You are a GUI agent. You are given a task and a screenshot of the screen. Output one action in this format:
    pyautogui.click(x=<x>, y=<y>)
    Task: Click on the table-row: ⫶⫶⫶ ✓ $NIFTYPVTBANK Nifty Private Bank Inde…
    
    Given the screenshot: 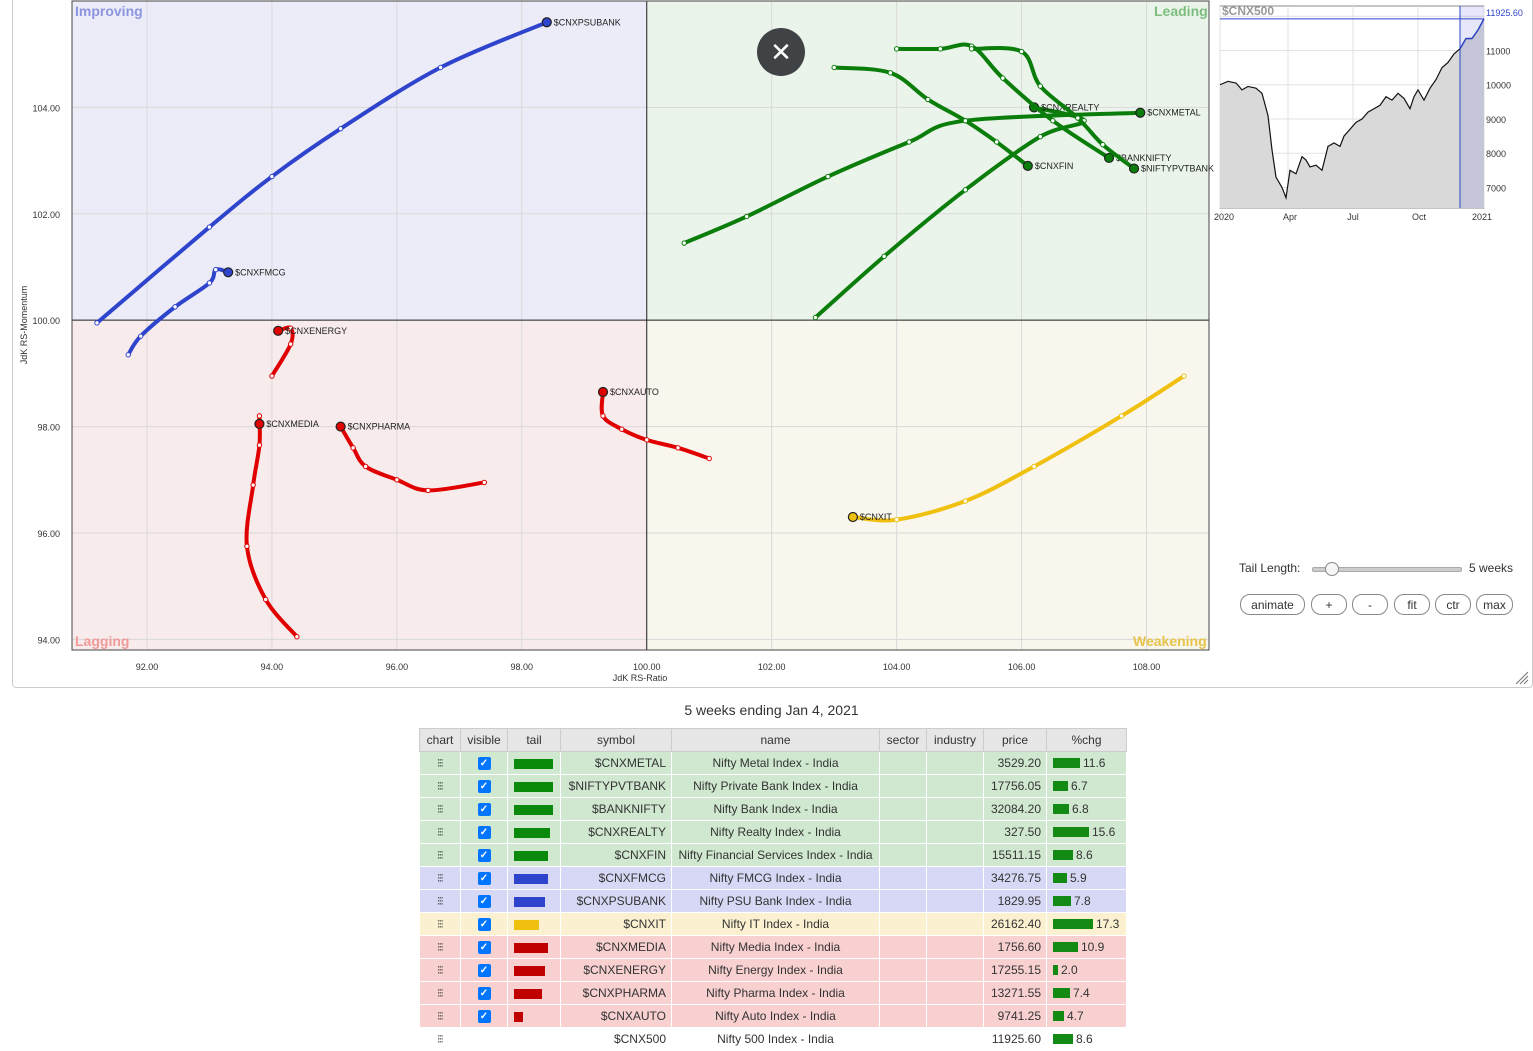 What is the action you would take?
    pyautogui.click(x=773, y=786)
    